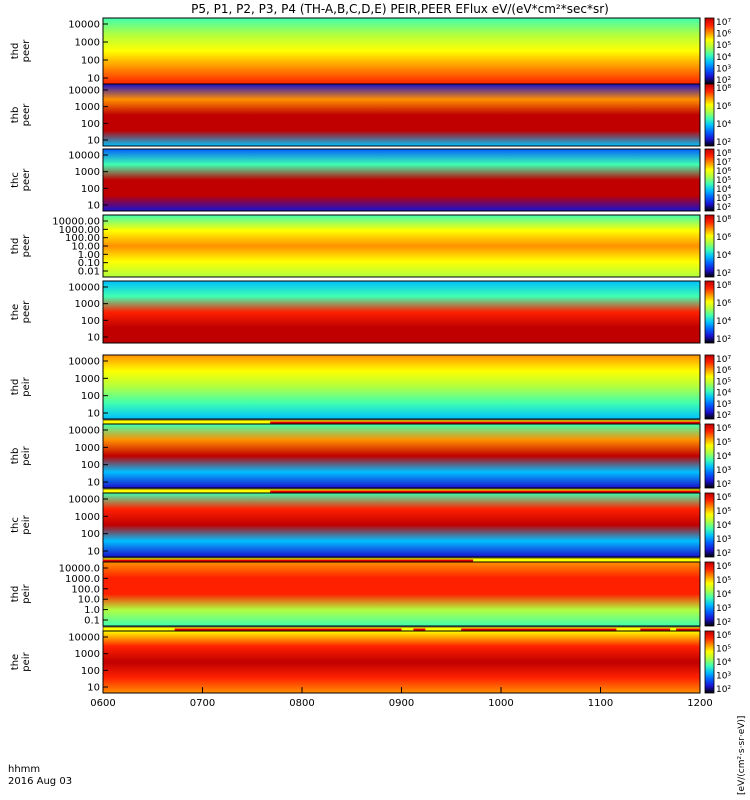  Describe the element at coordinates (82, 238) in the screenshot. I see `y-tick-label: 100.00` at that location.